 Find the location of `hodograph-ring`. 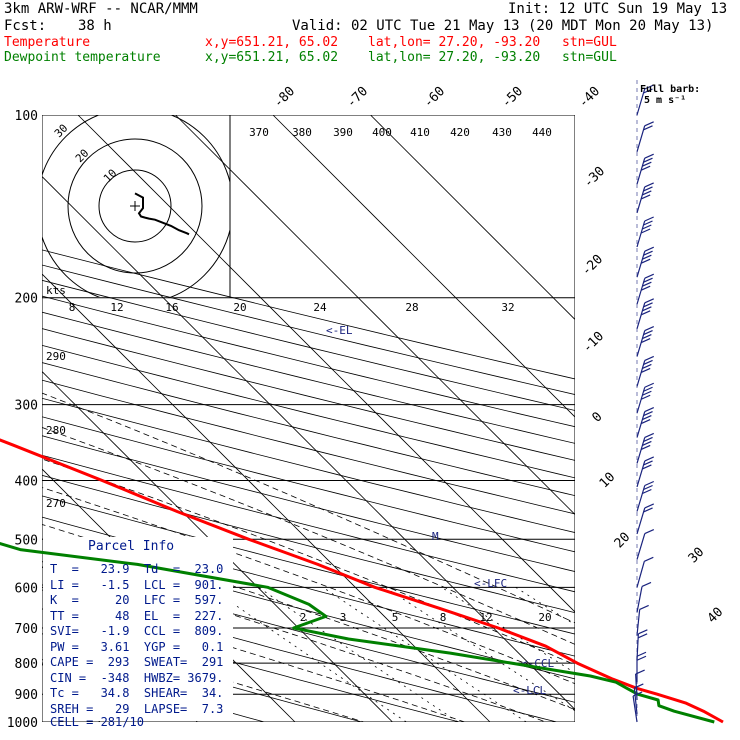

hodograph-ring is located at coordinates (135, 206).